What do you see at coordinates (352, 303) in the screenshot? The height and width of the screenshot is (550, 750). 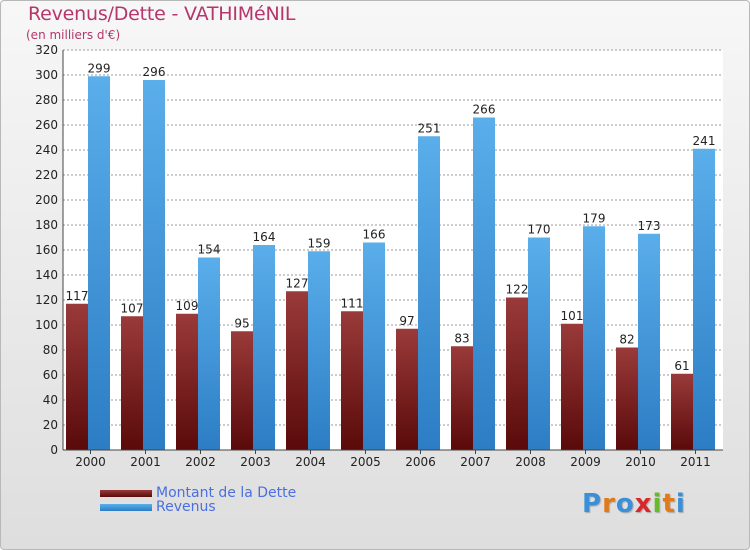 I see `data-label: 111` at bounding box center [352, 303].